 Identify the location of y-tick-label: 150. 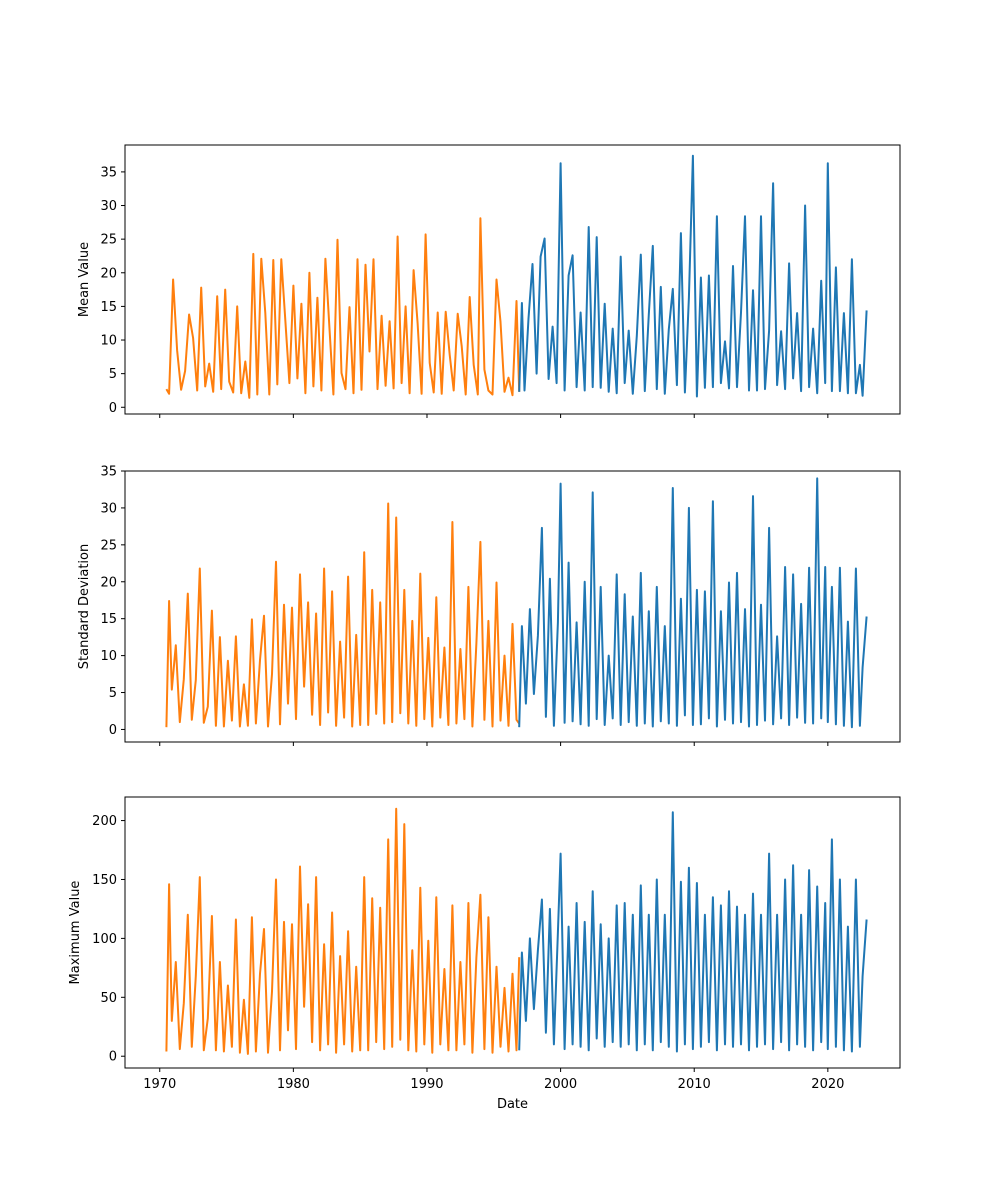
(104, 880).